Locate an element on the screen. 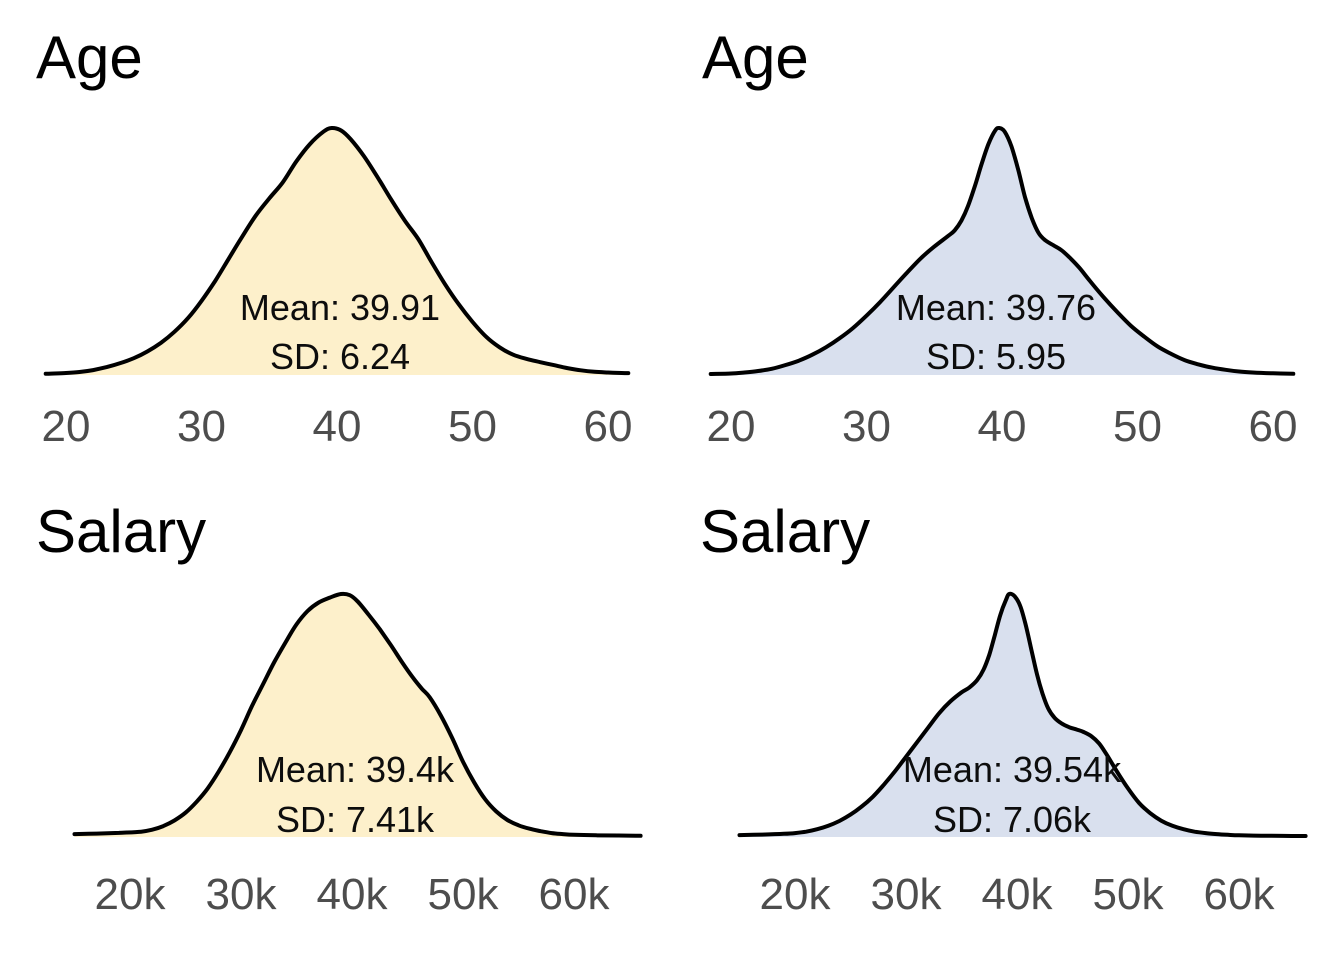 The image size is (1344, 960). age-right-density-chart is located at coordinates (1002, 250).